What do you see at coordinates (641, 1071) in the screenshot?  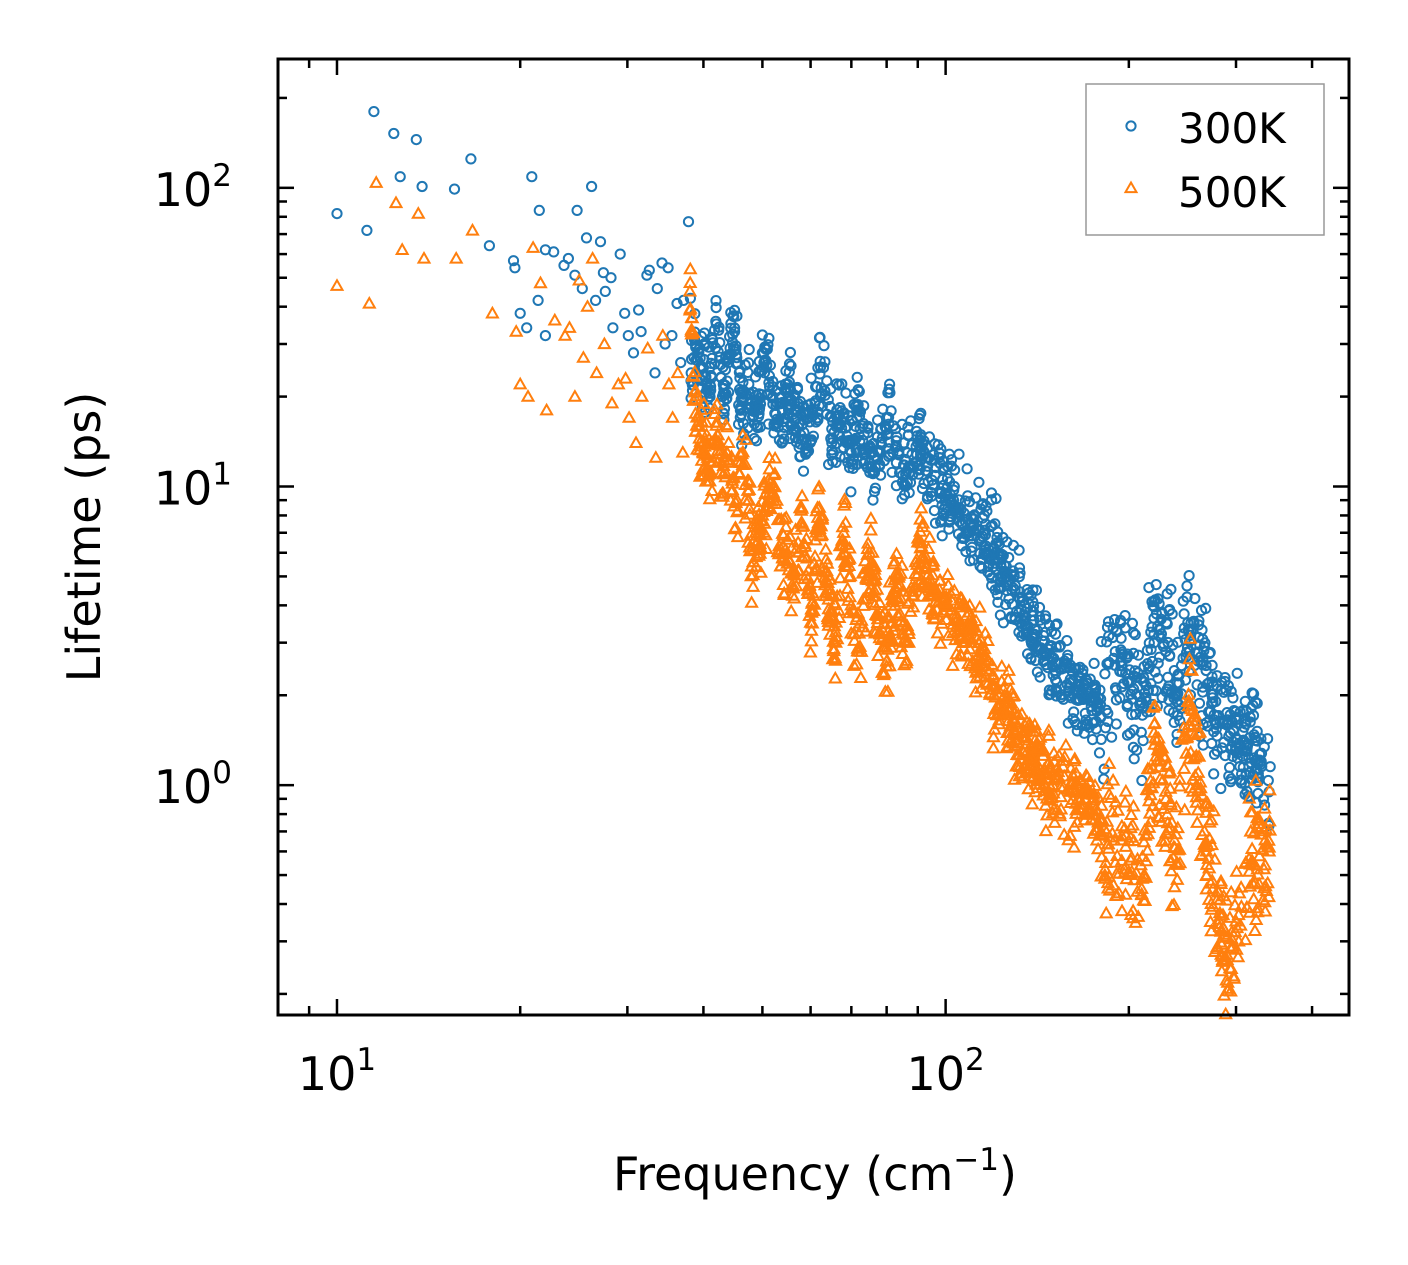 I see `x-tick-labels: 101 102` at bounding box center [641, 1071].